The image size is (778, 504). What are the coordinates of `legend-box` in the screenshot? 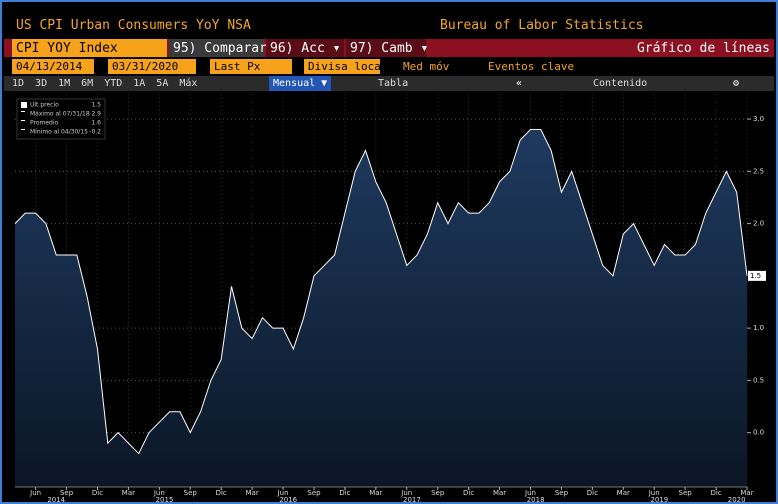 It's located at (61, 119).